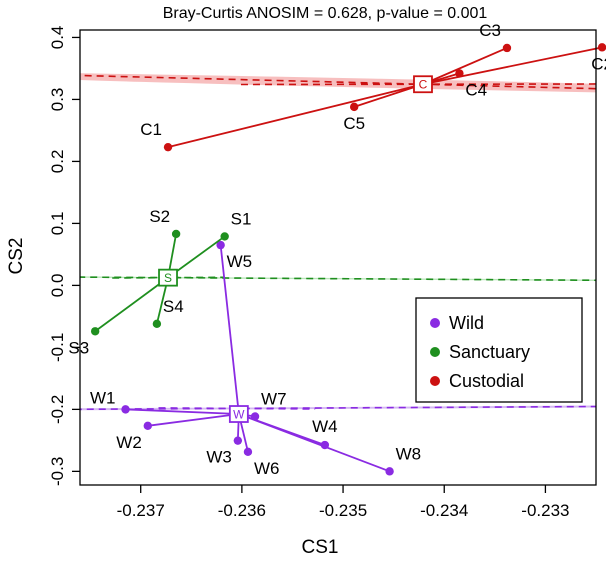  I want to click on y-tick-label: 0.2, so click(57, 162).